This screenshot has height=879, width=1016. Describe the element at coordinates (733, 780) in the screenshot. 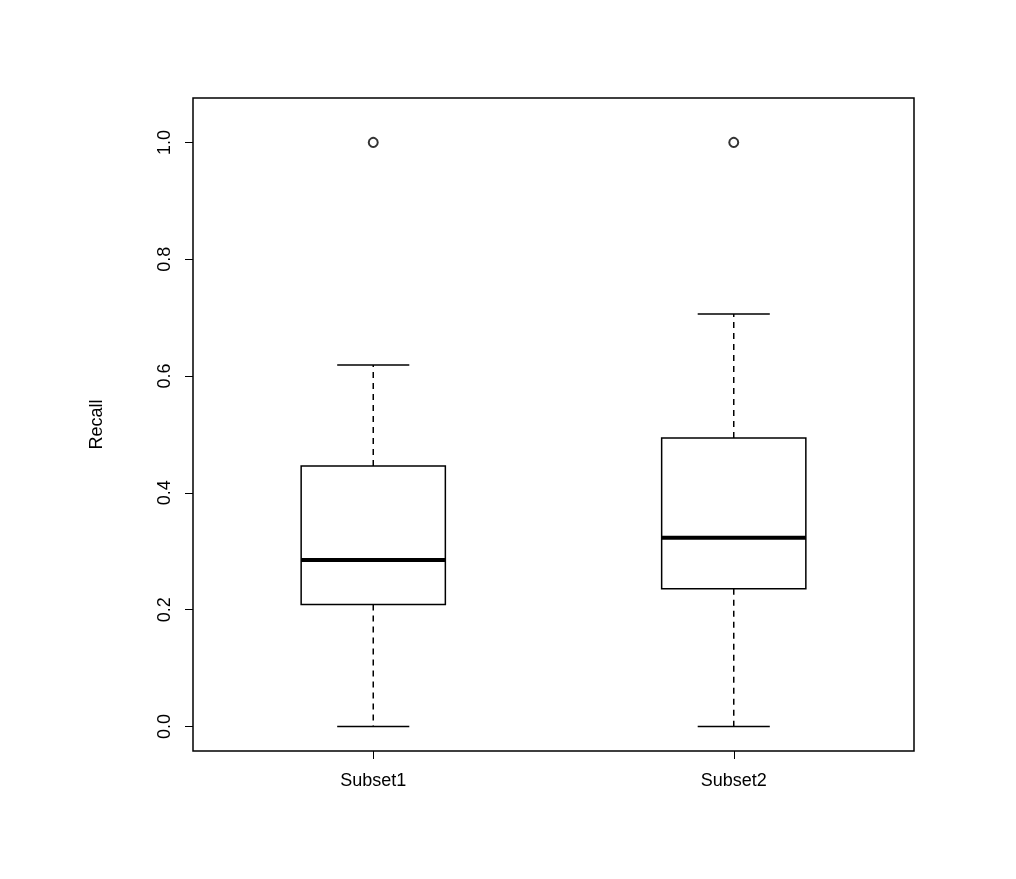

I see `x-tick-label: Subset2` at that location.